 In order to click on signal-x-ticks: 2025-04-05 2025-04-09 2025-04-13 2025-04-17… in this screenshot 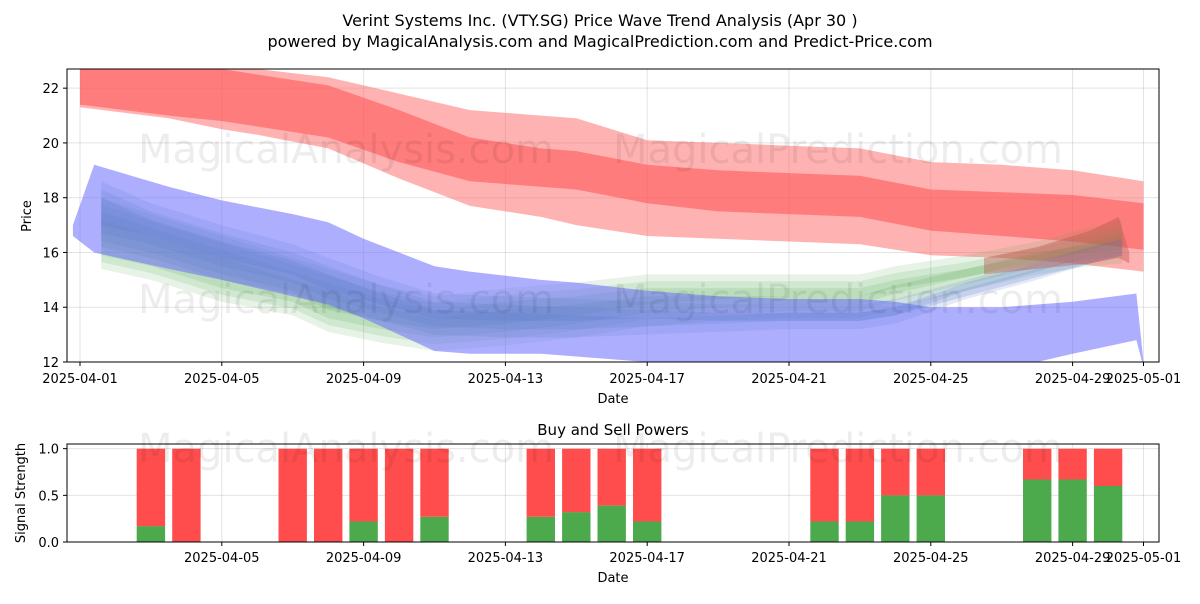, I will do `click(682, 554)`.